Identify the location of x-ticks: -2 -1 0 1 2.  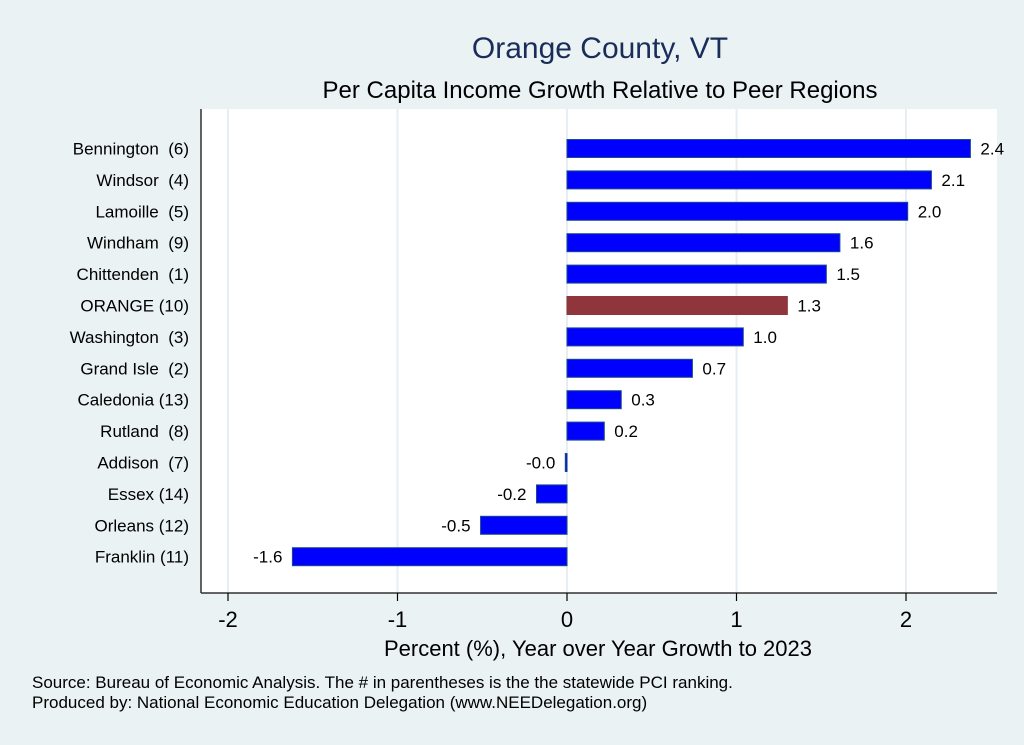
(565, 612).